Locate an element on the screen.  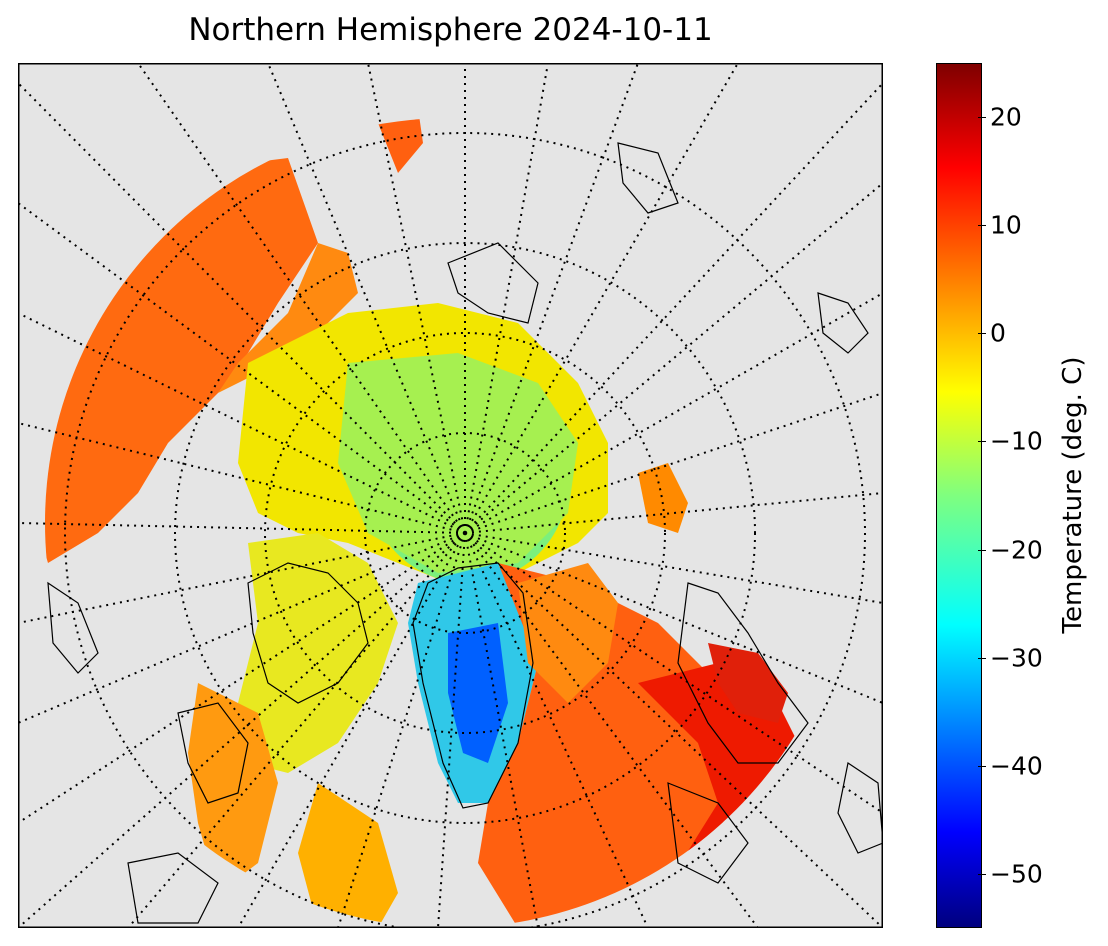
colorbar-tick-label: 10 is located at coordinates (1006, 225).